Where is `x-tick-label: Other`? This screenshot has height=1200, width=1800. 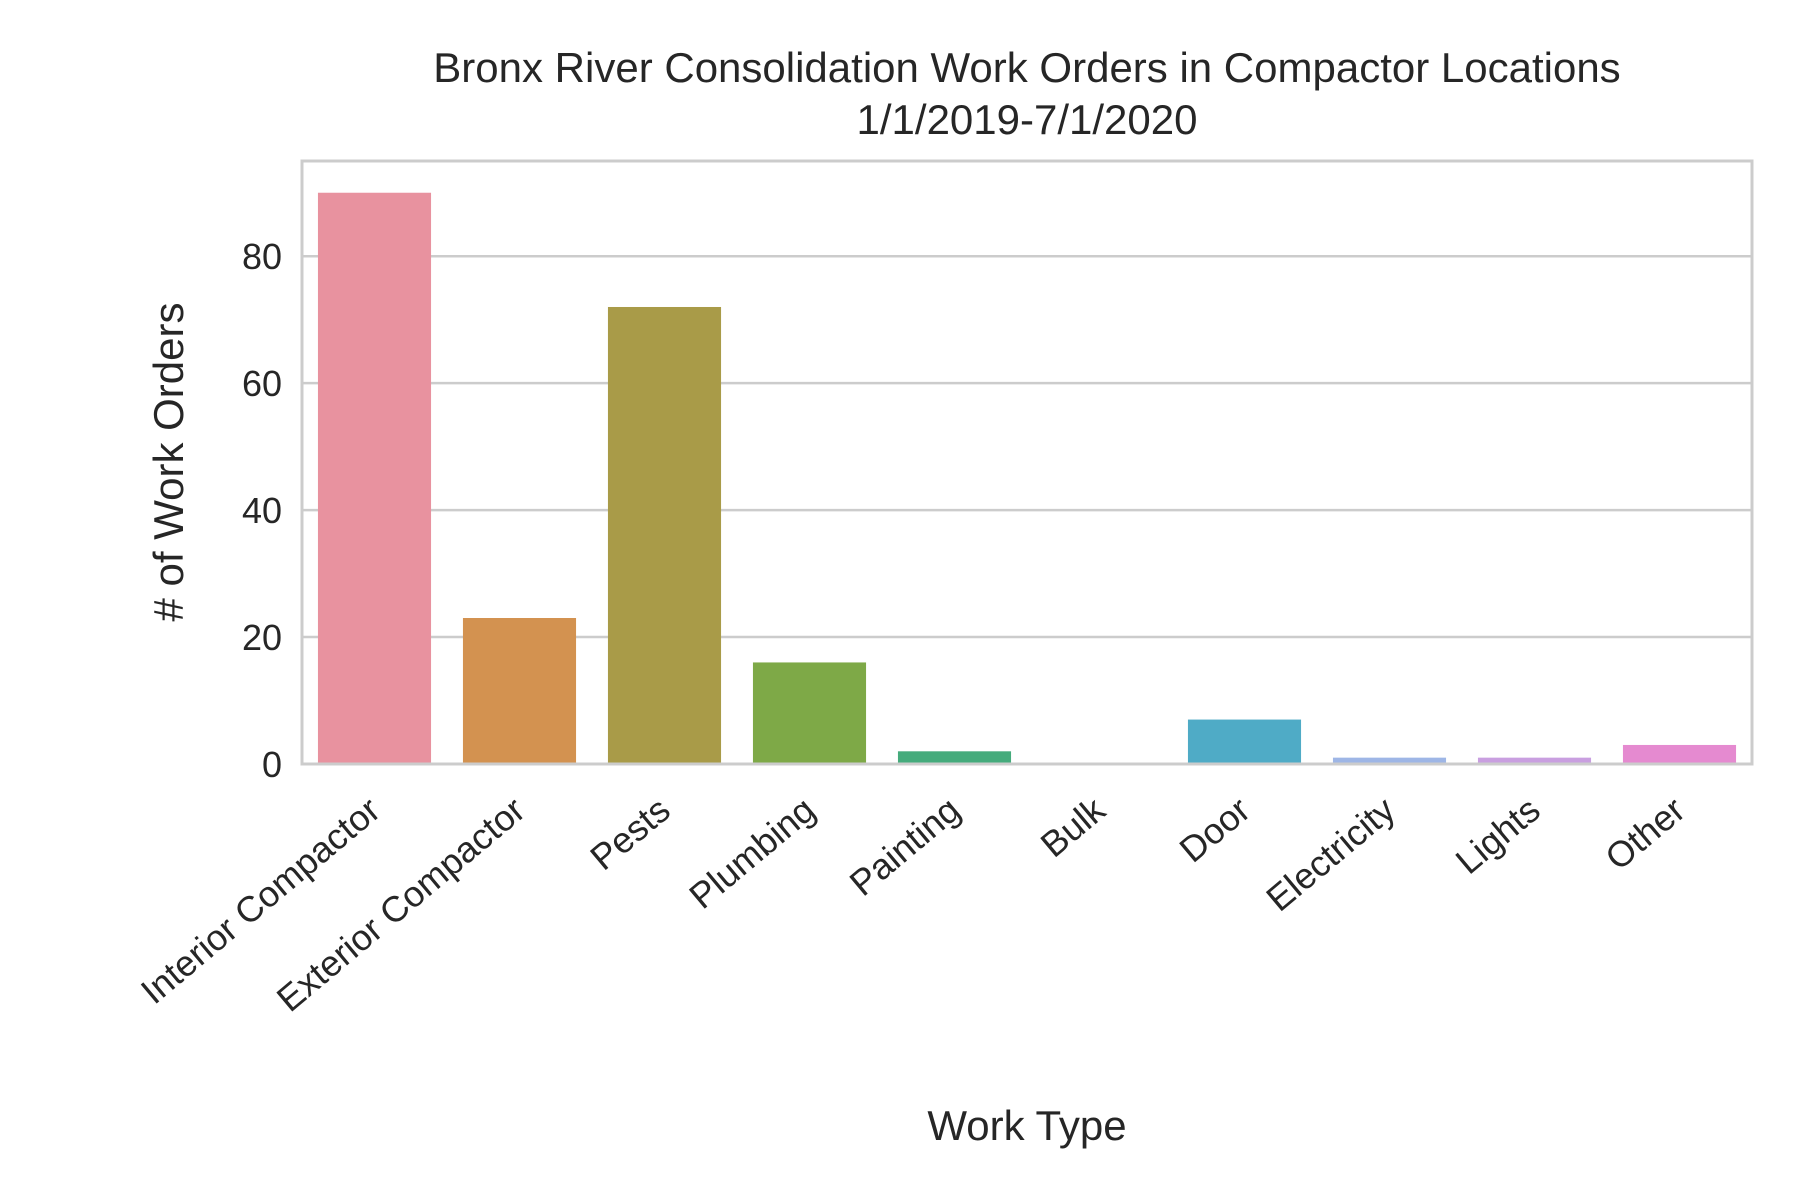
x-tick-label: Other is located at coordinates (1644, 833).